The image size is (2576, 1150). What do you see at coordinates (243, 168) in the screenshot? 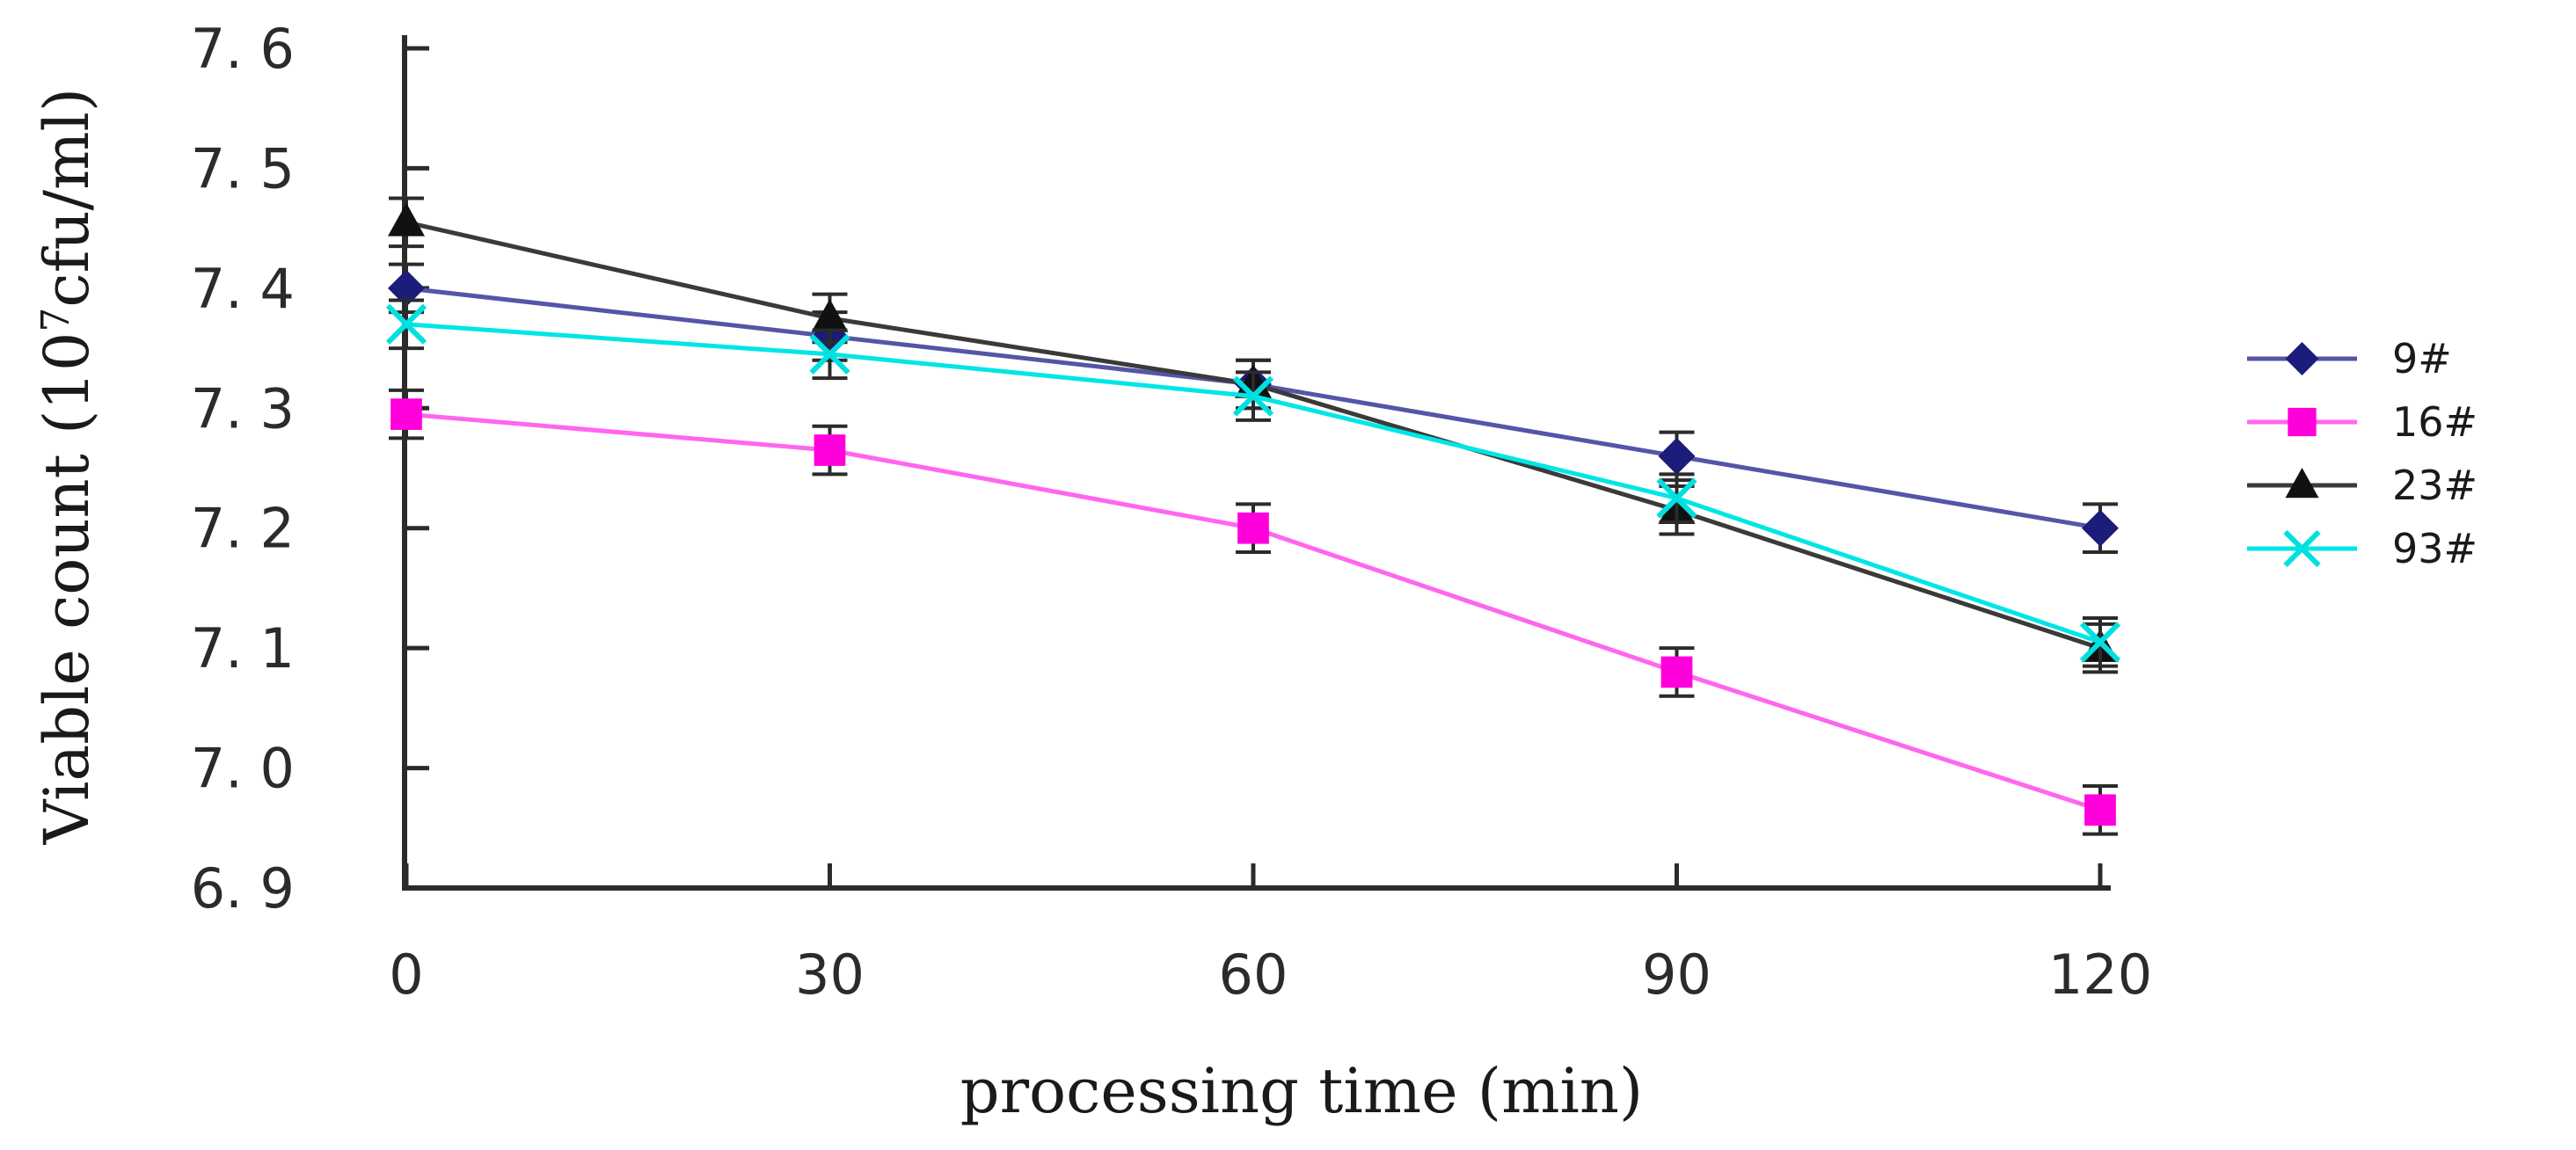
I see `y-tick-label: 7. 5` at bounding box center [243, 168].